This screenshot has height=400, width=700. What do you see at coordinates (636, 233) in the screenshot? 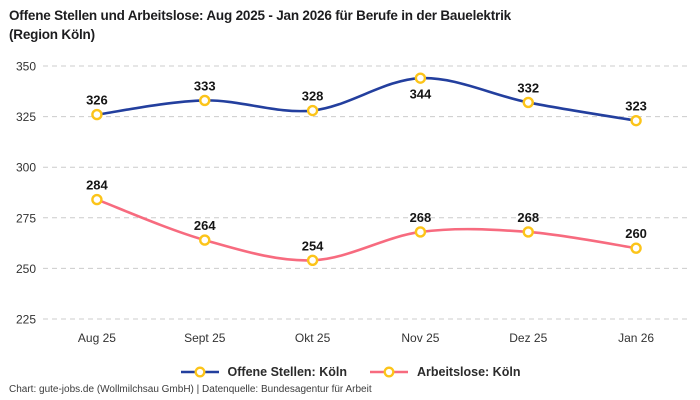
I see `data-point-label: 260` at bounding box center [636, 233].